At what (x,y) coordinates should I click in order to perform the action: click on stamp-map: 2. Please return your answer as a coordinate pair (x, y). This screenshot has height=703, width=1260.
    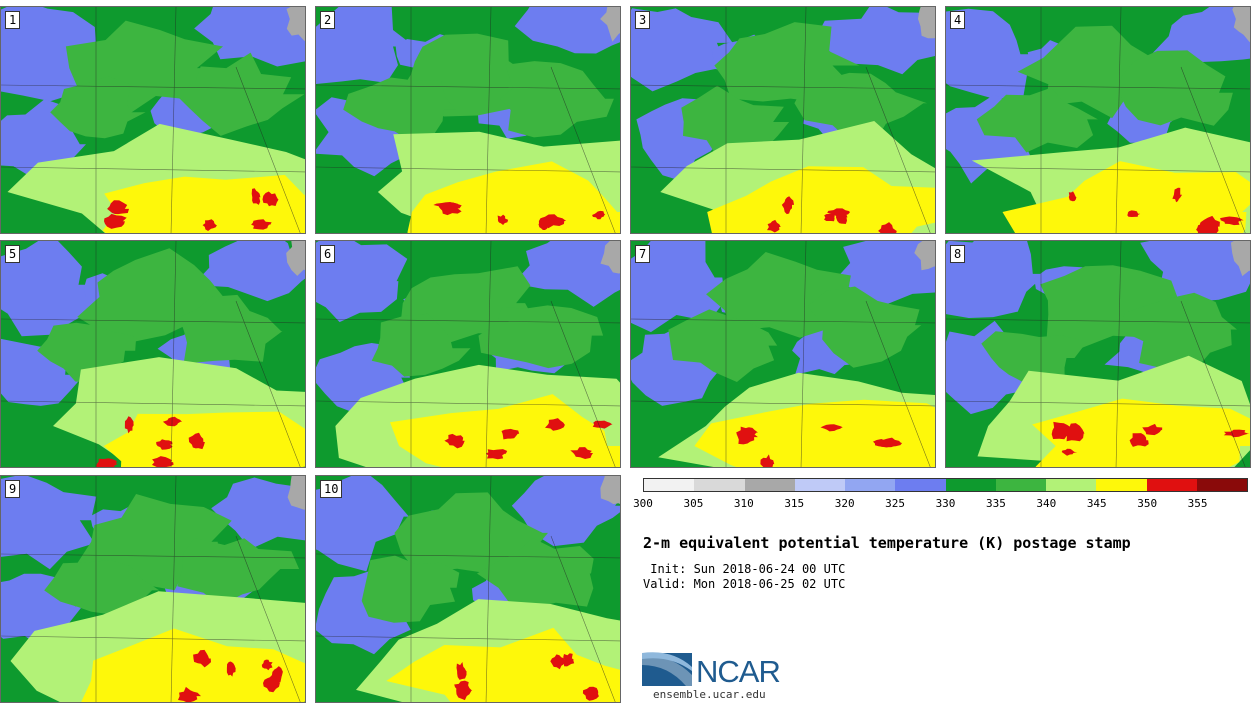
    Looking at the image, I should click on (468, 120).